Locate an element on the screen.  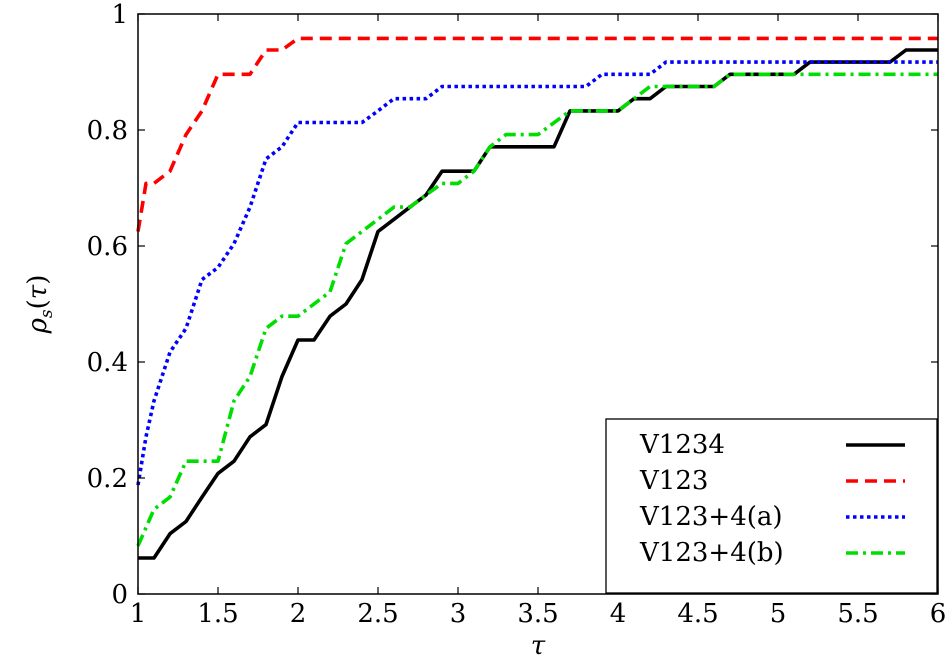
x-tick-label: 5 is located at coordinates (778, 614).